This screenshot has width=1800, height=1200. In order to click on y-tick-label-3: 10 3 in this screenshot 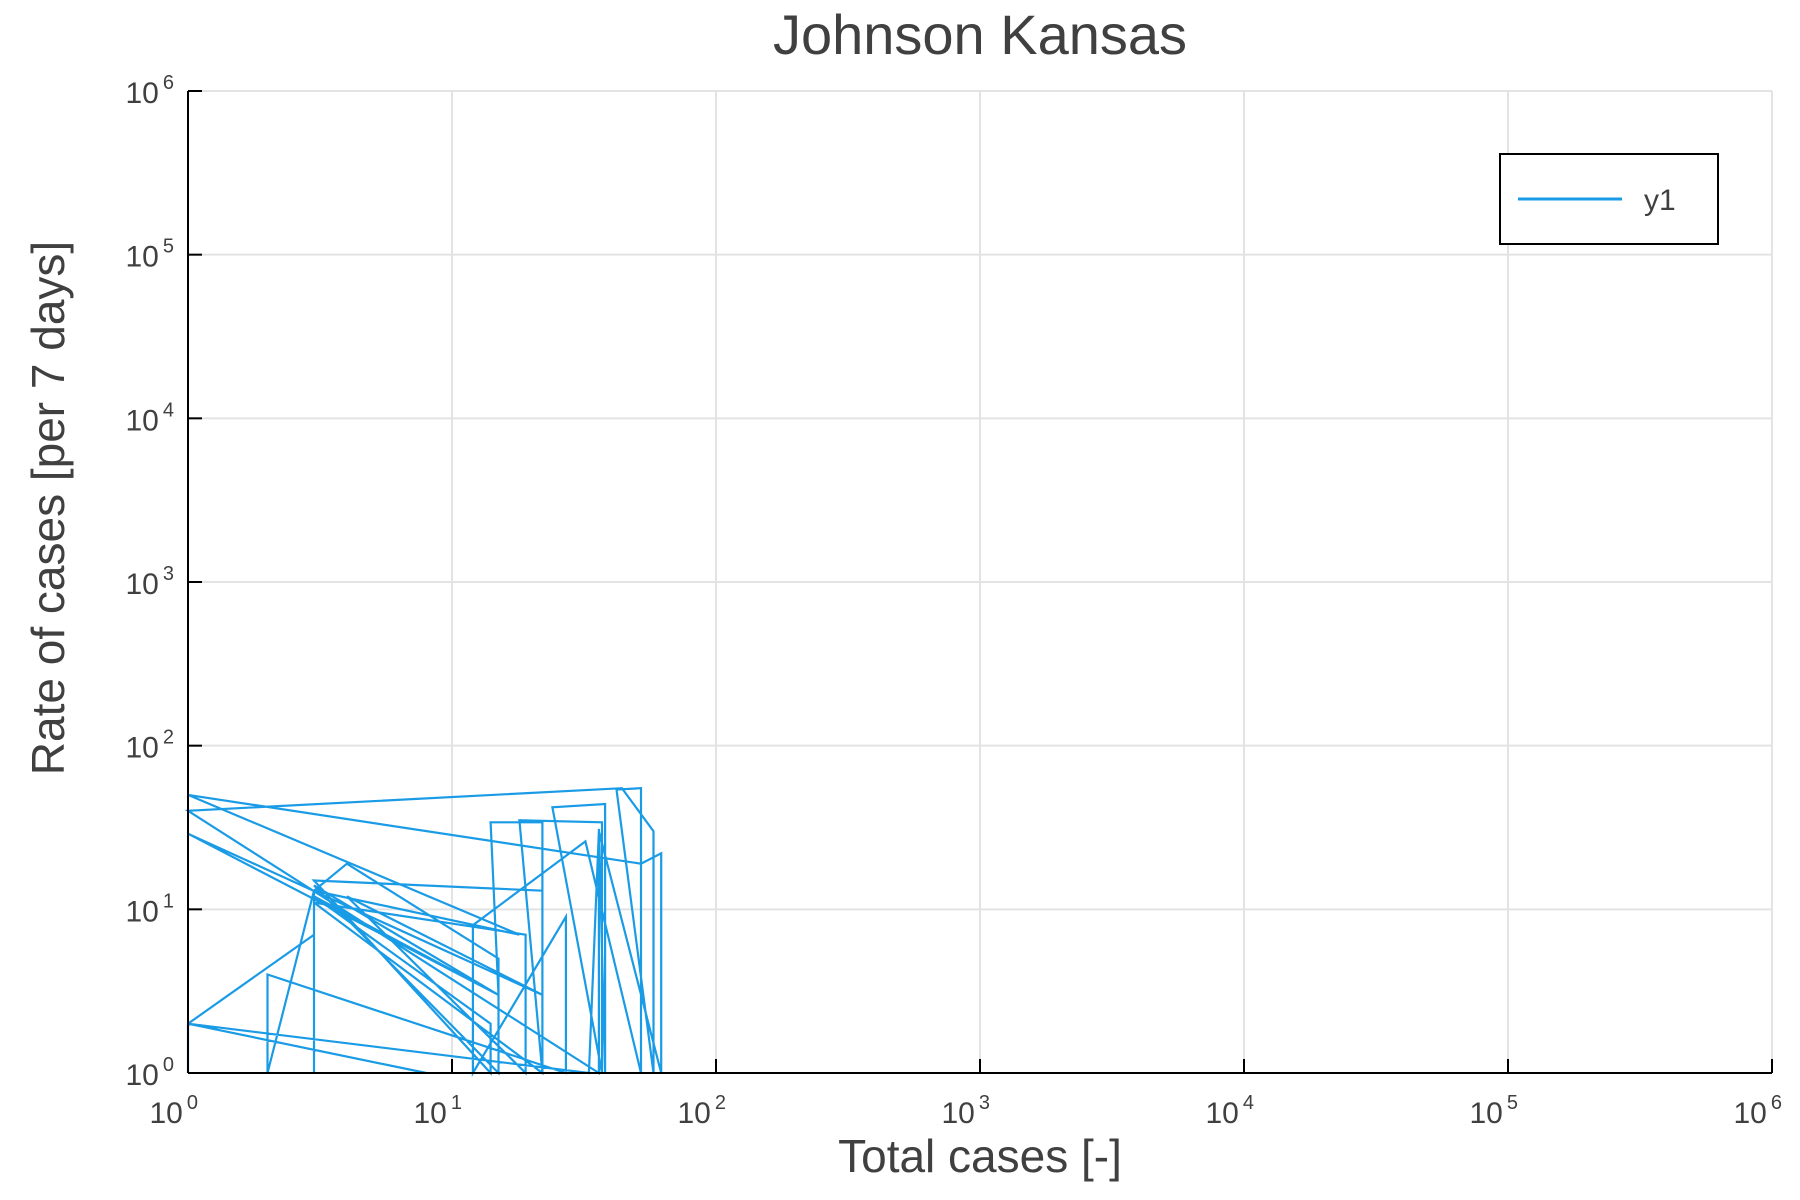, I will do `click(150, 582)`.